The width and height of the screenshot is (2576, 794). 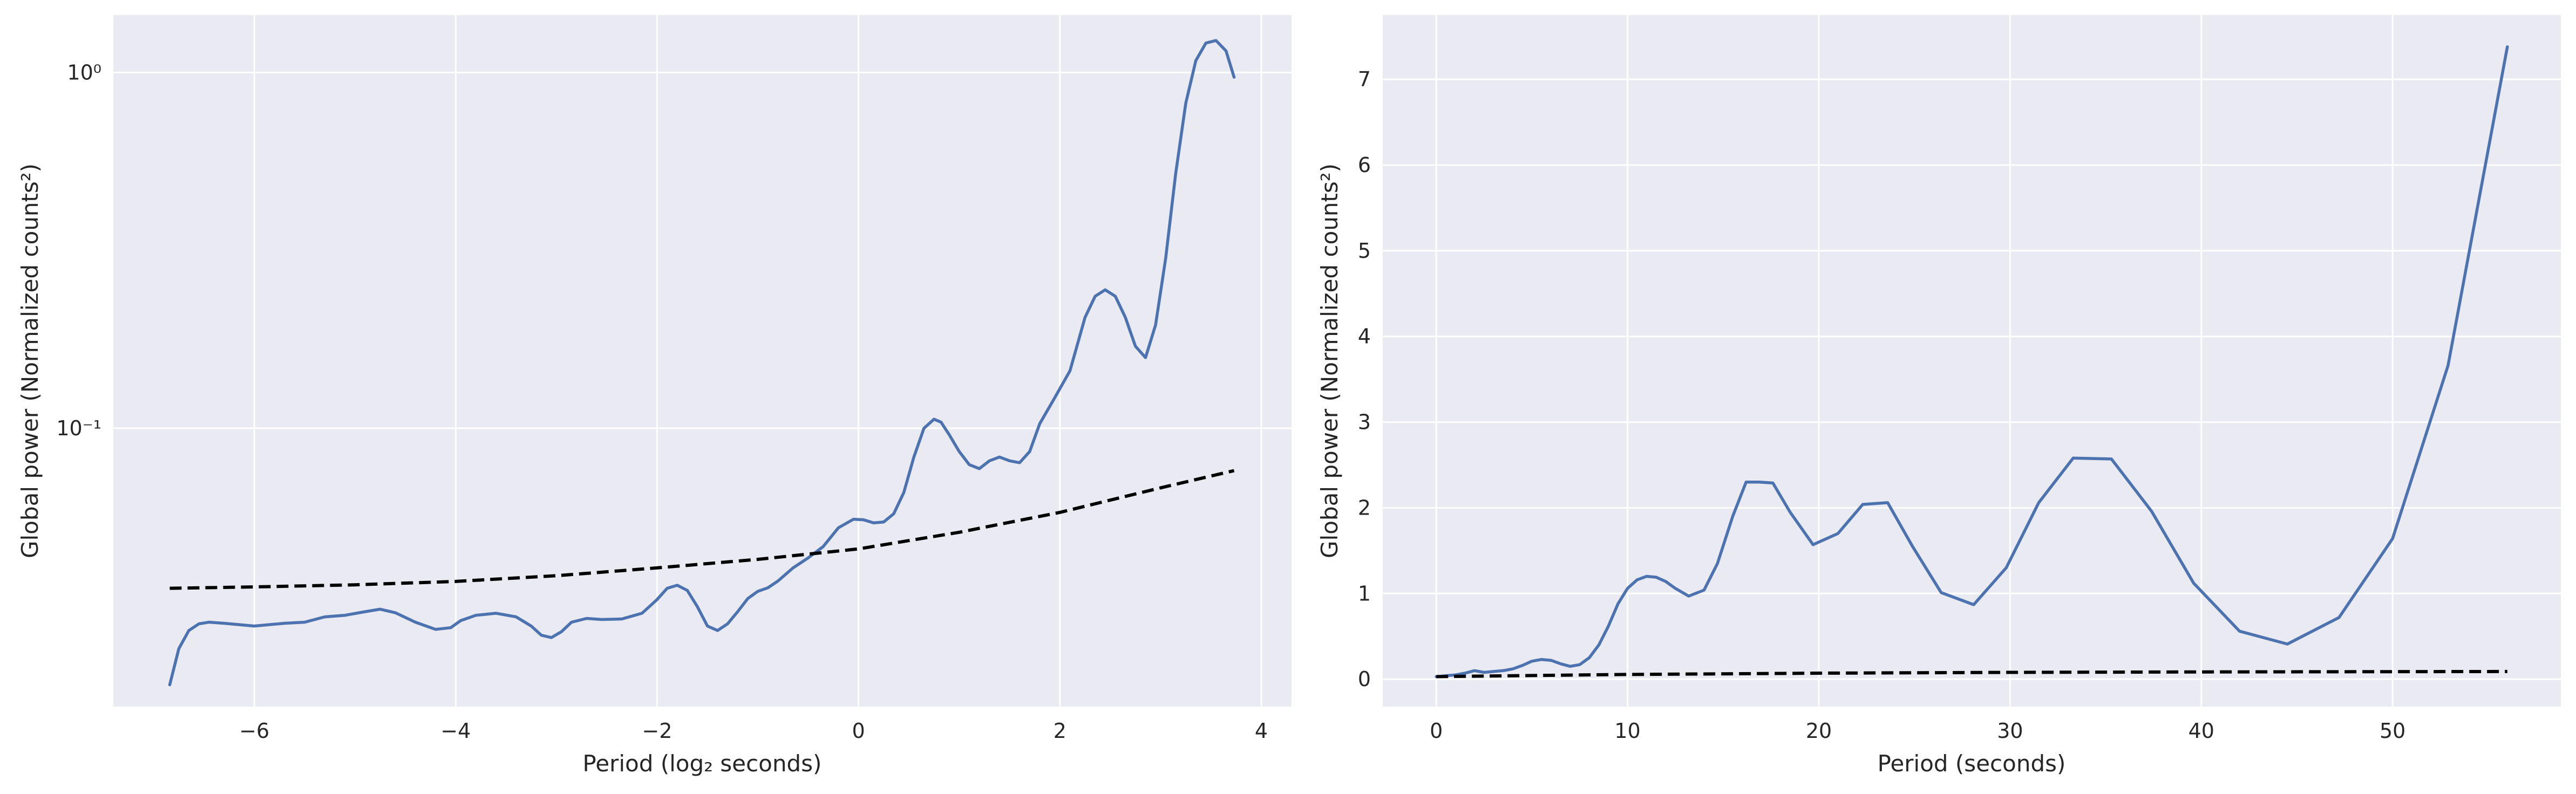 I want to click on right-y-tick-label: 7, so click(x=1364, y=79).